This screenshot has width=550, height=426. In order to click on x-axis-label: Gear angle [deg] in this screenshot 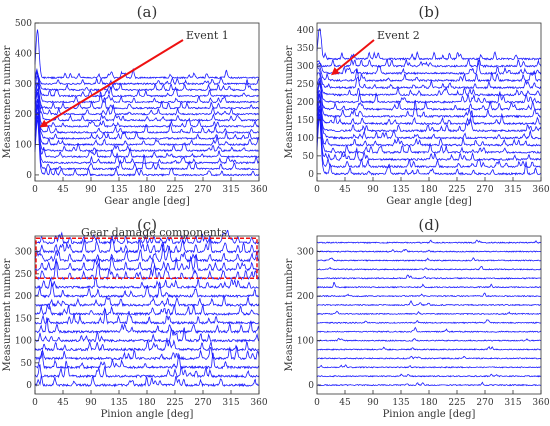, I will do `click(147, 201)`.